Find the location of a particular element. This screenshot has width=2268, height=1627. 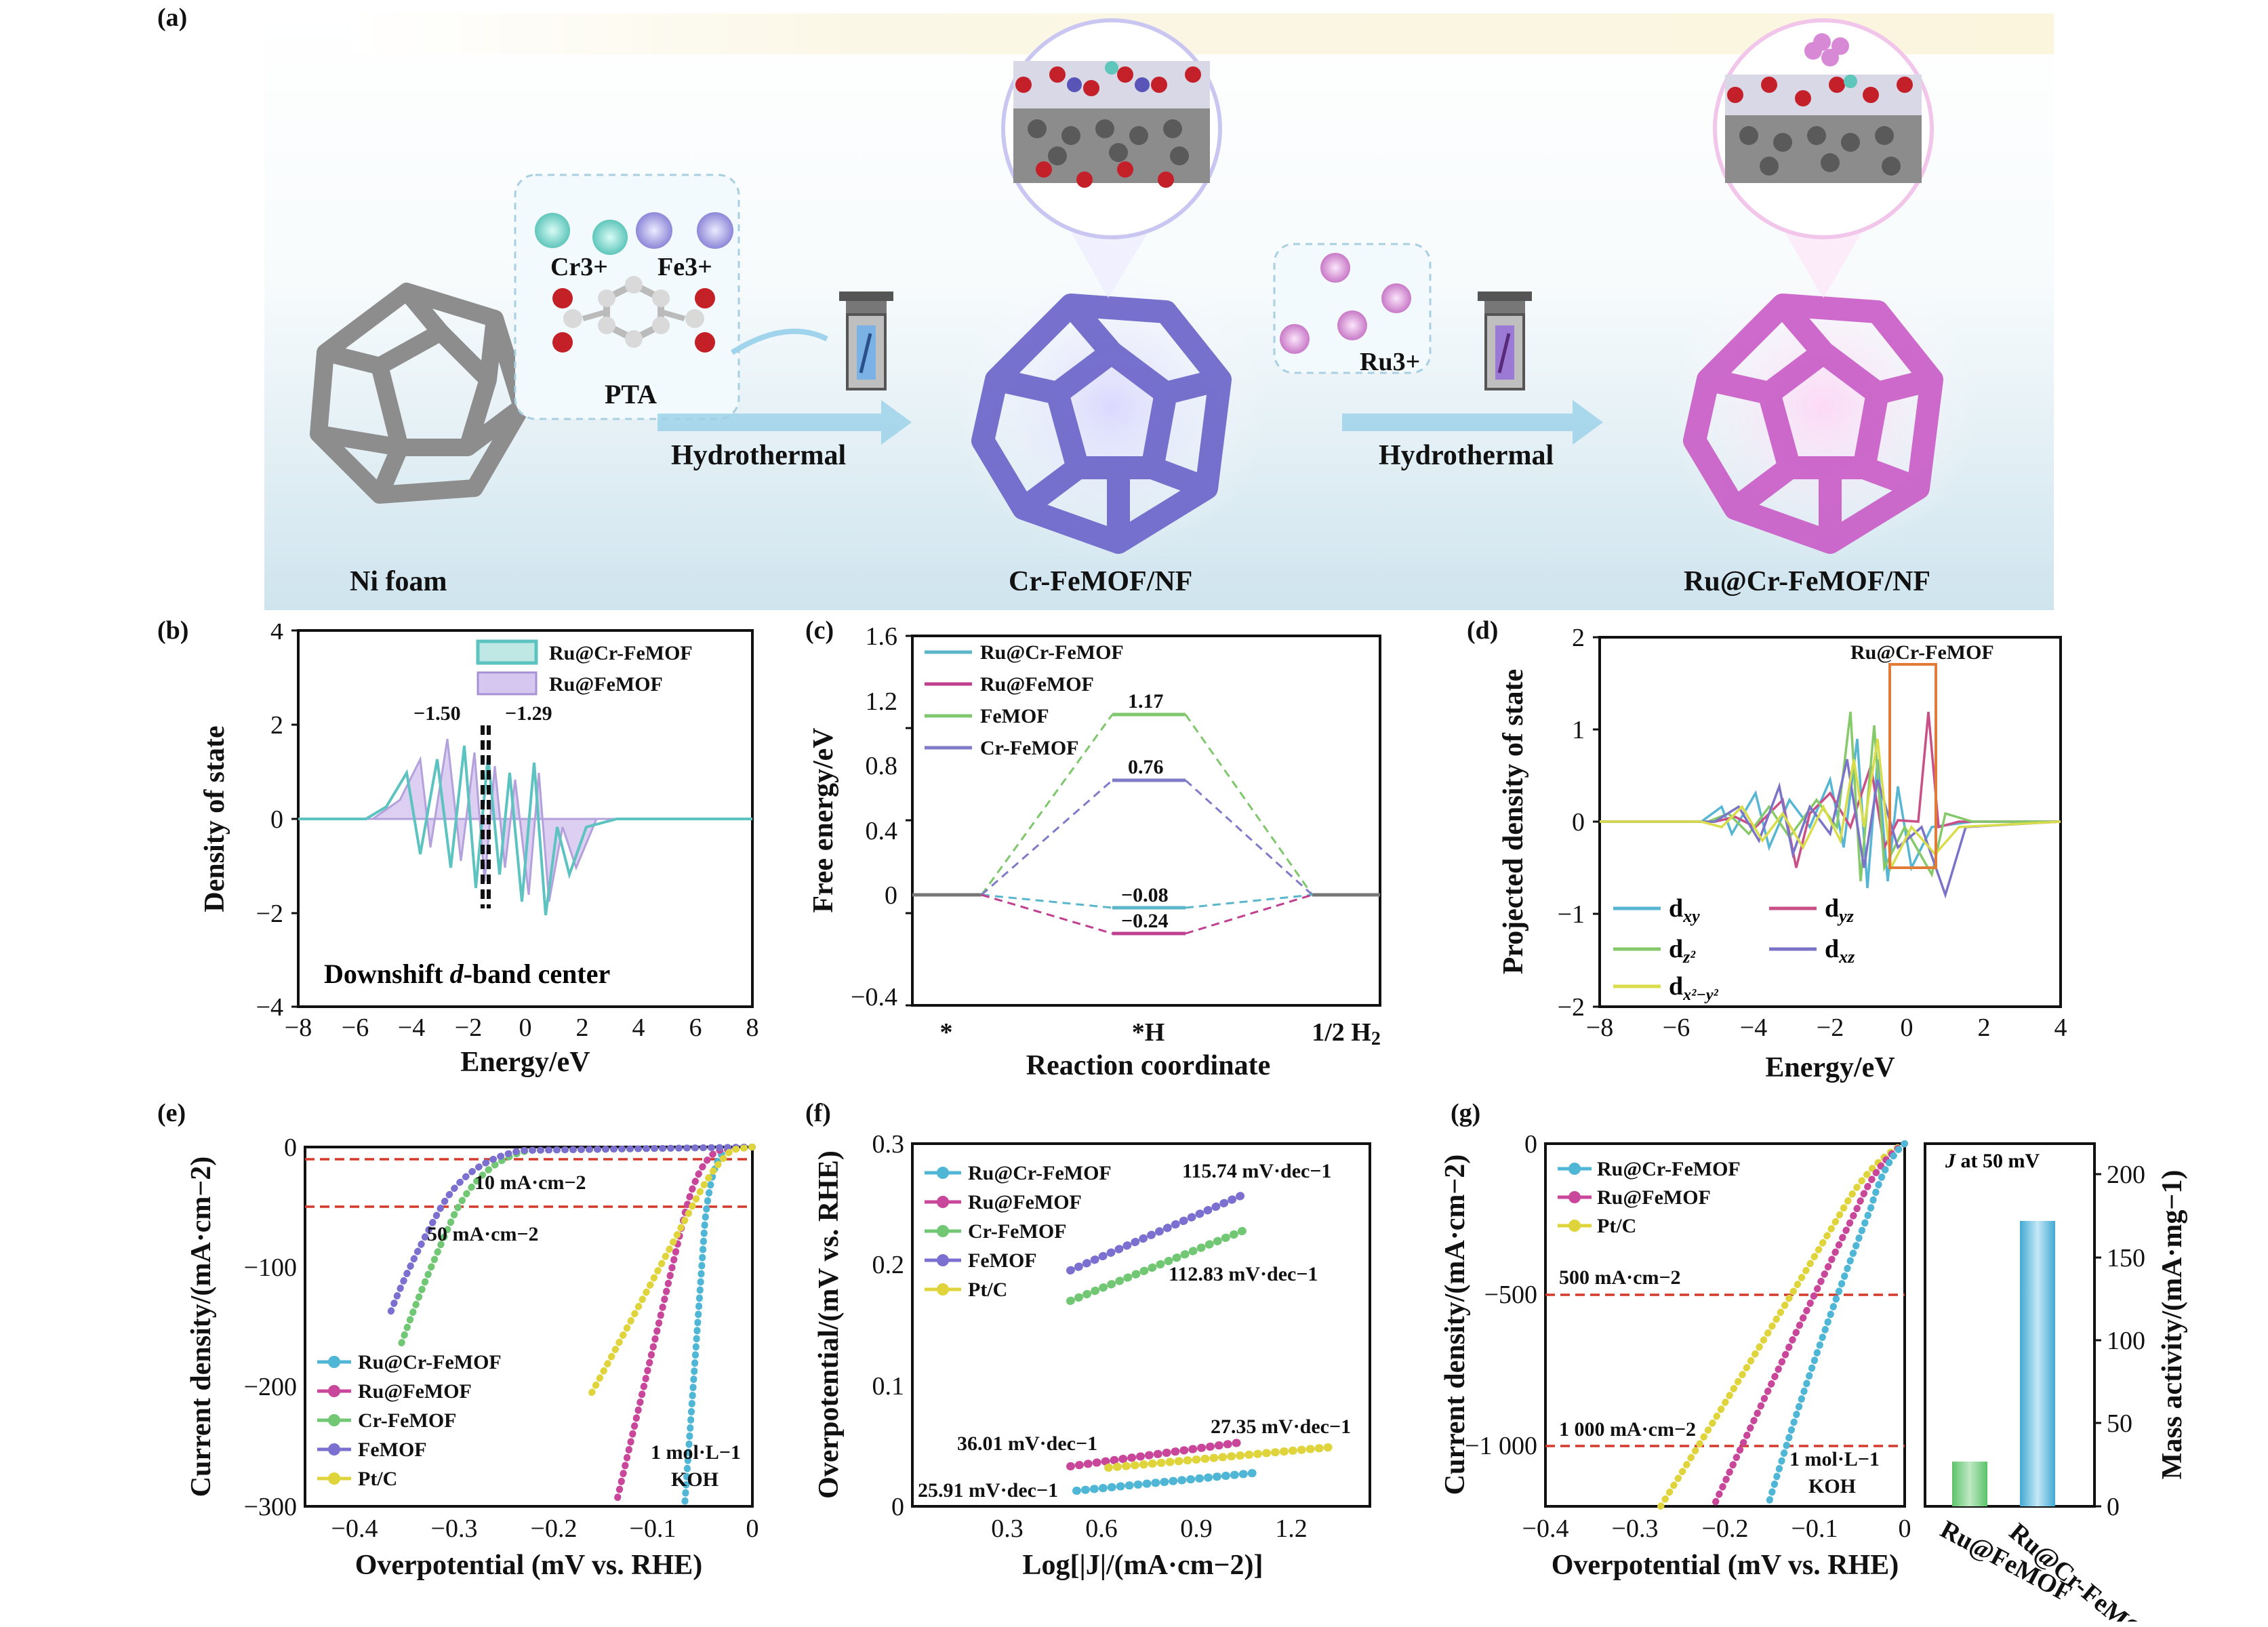

svg-text: 0.9 is located at coordinates (1196, 1528).